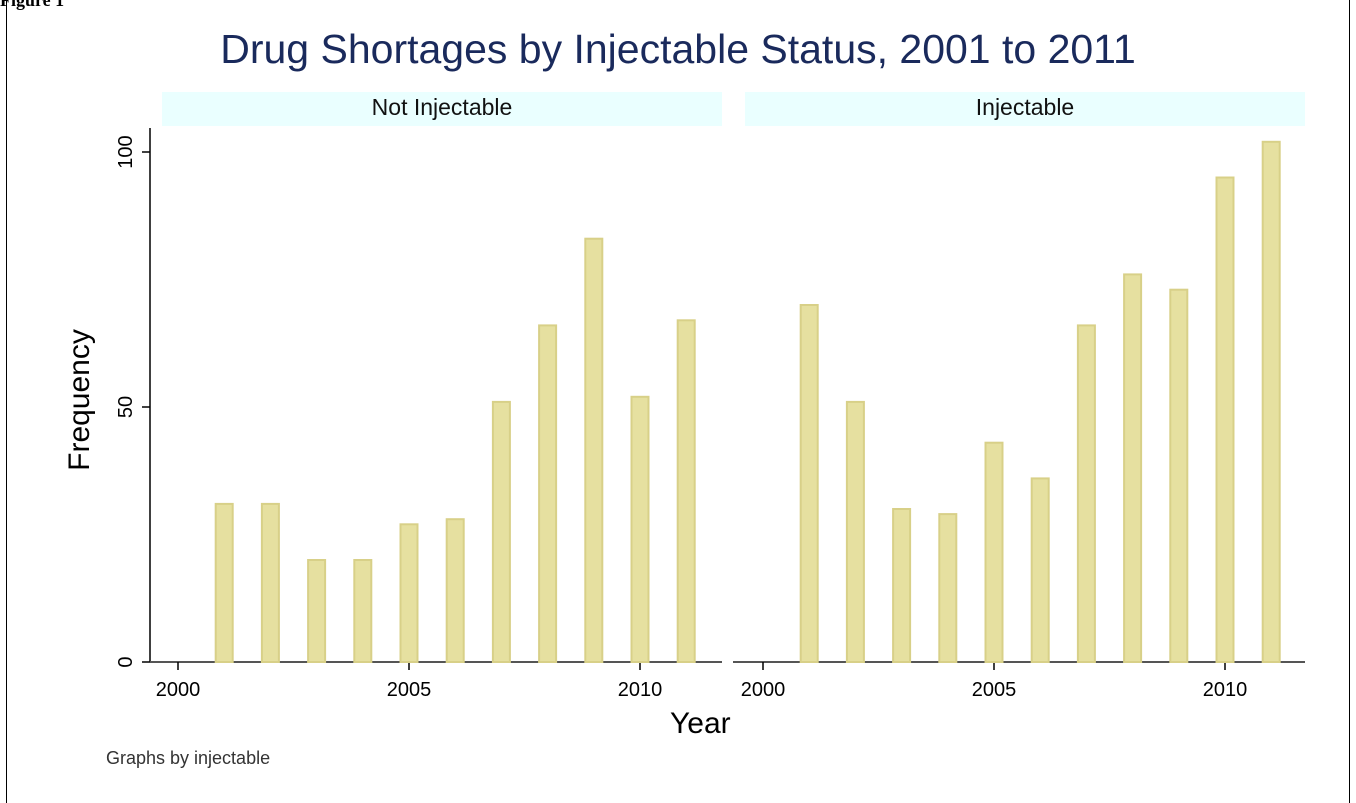 This screenshot has height=803, width=1356. I want to click on panel-header-label: Not Injectable, so click(442, 107).